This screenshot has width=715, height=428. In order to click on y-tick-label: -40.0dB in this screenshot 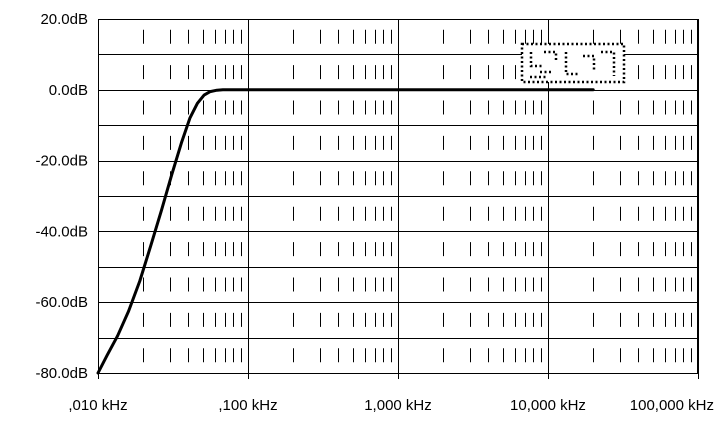, I will do `click(61, 231)`.